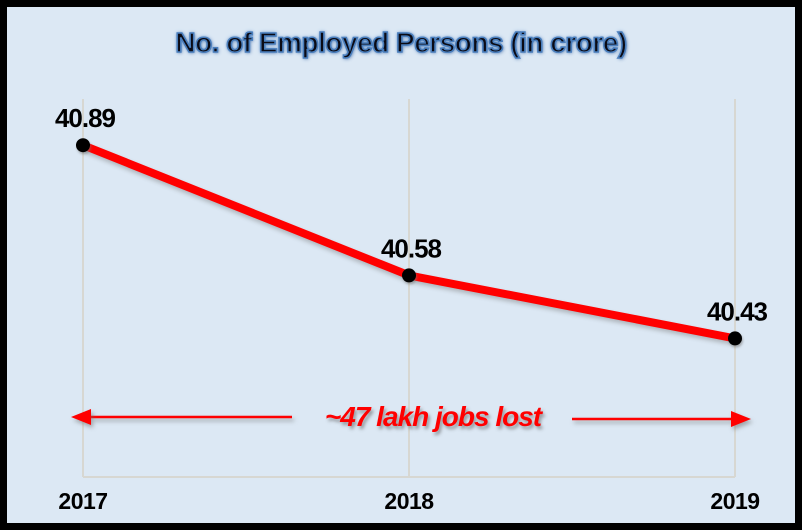 The image size is (802, 530). What do you see at coordinates (409, 501) in the screenshot?
I see `x-axis-label: 2018` at bounding box center [409, 501].